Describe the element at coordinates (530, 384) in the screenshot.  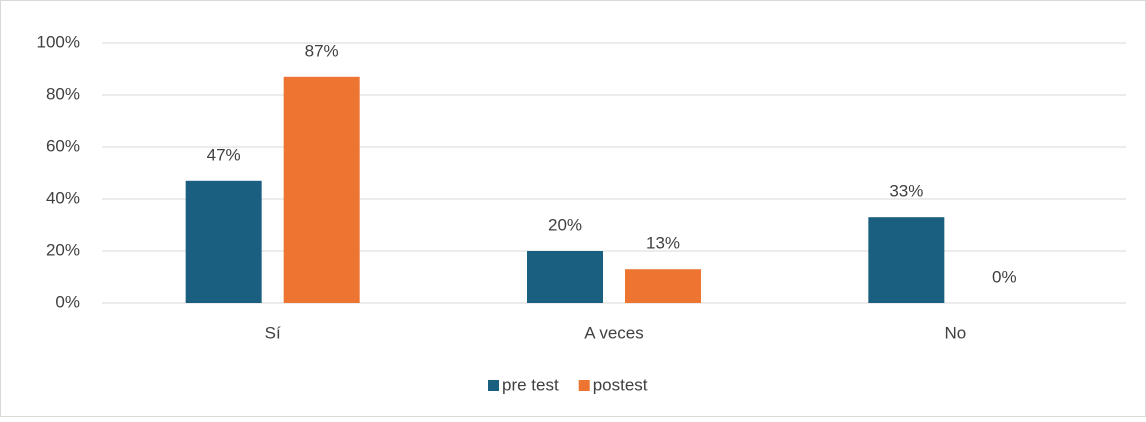
I see `legend-label: pre test` at that location.